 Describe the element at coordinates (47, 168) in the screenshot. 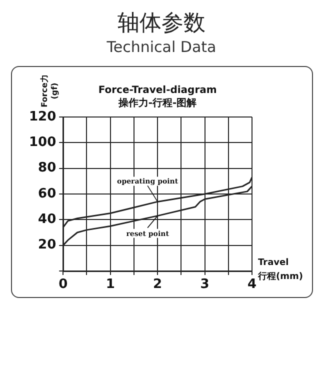

I see `y-tick-label: 80` at that location.